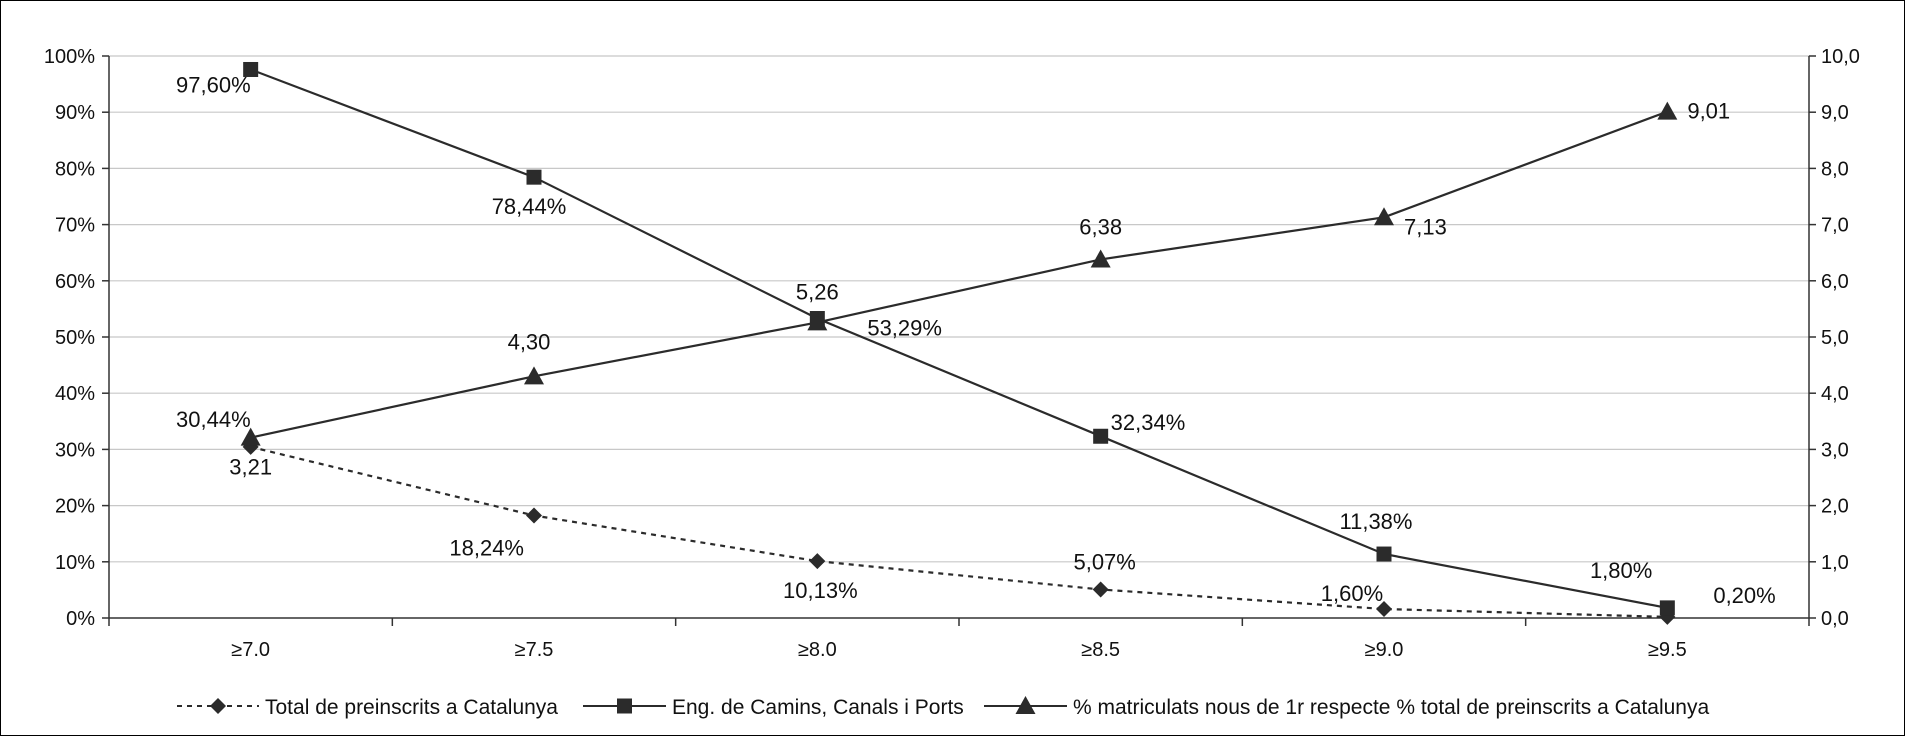  Describe the element at coordinates (250, 650) in the screenshot. I see `x-tick-label: ≥7.0` at that location.